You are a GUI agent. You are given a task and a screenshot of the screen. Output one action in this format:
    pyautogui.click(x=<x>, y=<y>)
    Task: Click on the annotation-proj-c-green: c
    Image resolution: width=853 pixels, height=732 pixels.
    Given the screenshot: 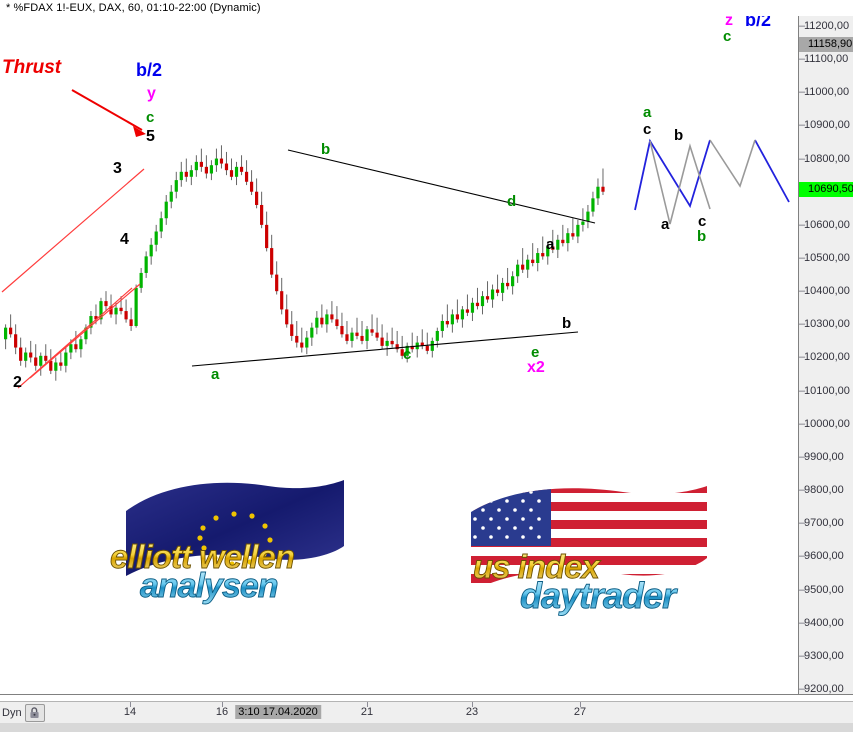 What is the action you would take?
    pyautogui.click(x=727, y=36)
    